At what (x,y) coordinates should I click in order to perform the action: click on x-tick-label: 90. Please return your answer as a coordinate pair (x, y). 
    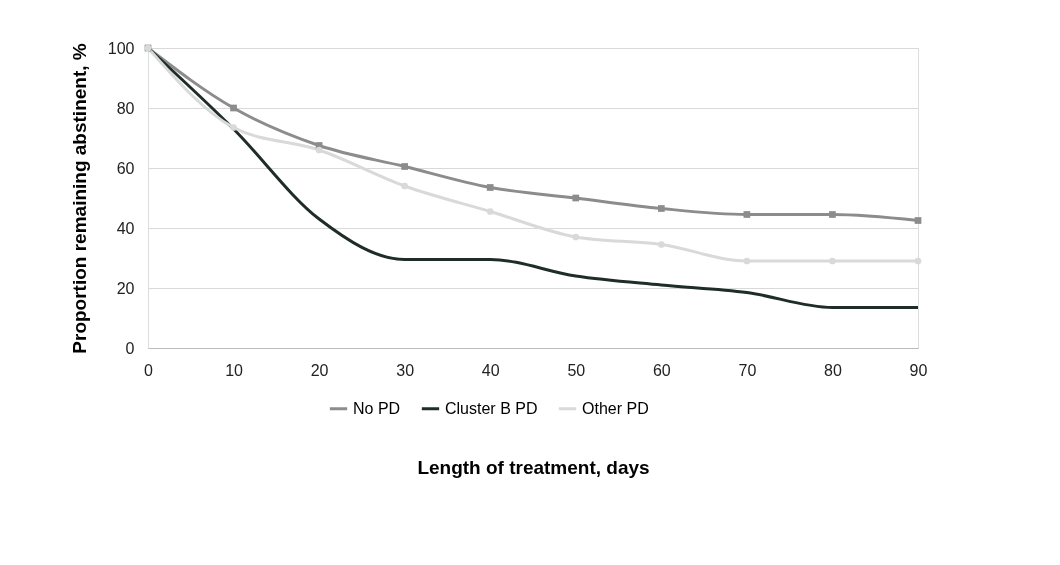
    Looking at the image, I should click on (918, 370).